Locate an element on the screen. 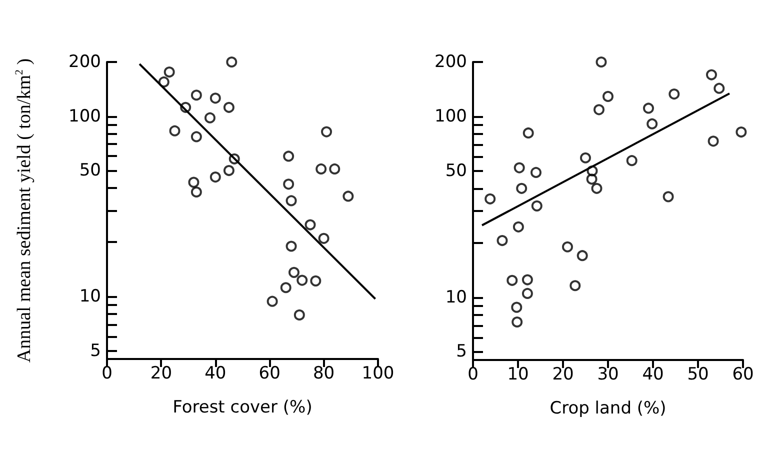 The width and height of the screenshot is (759, 457). x-tick-label: 80 is located at coordinates (323, 374).